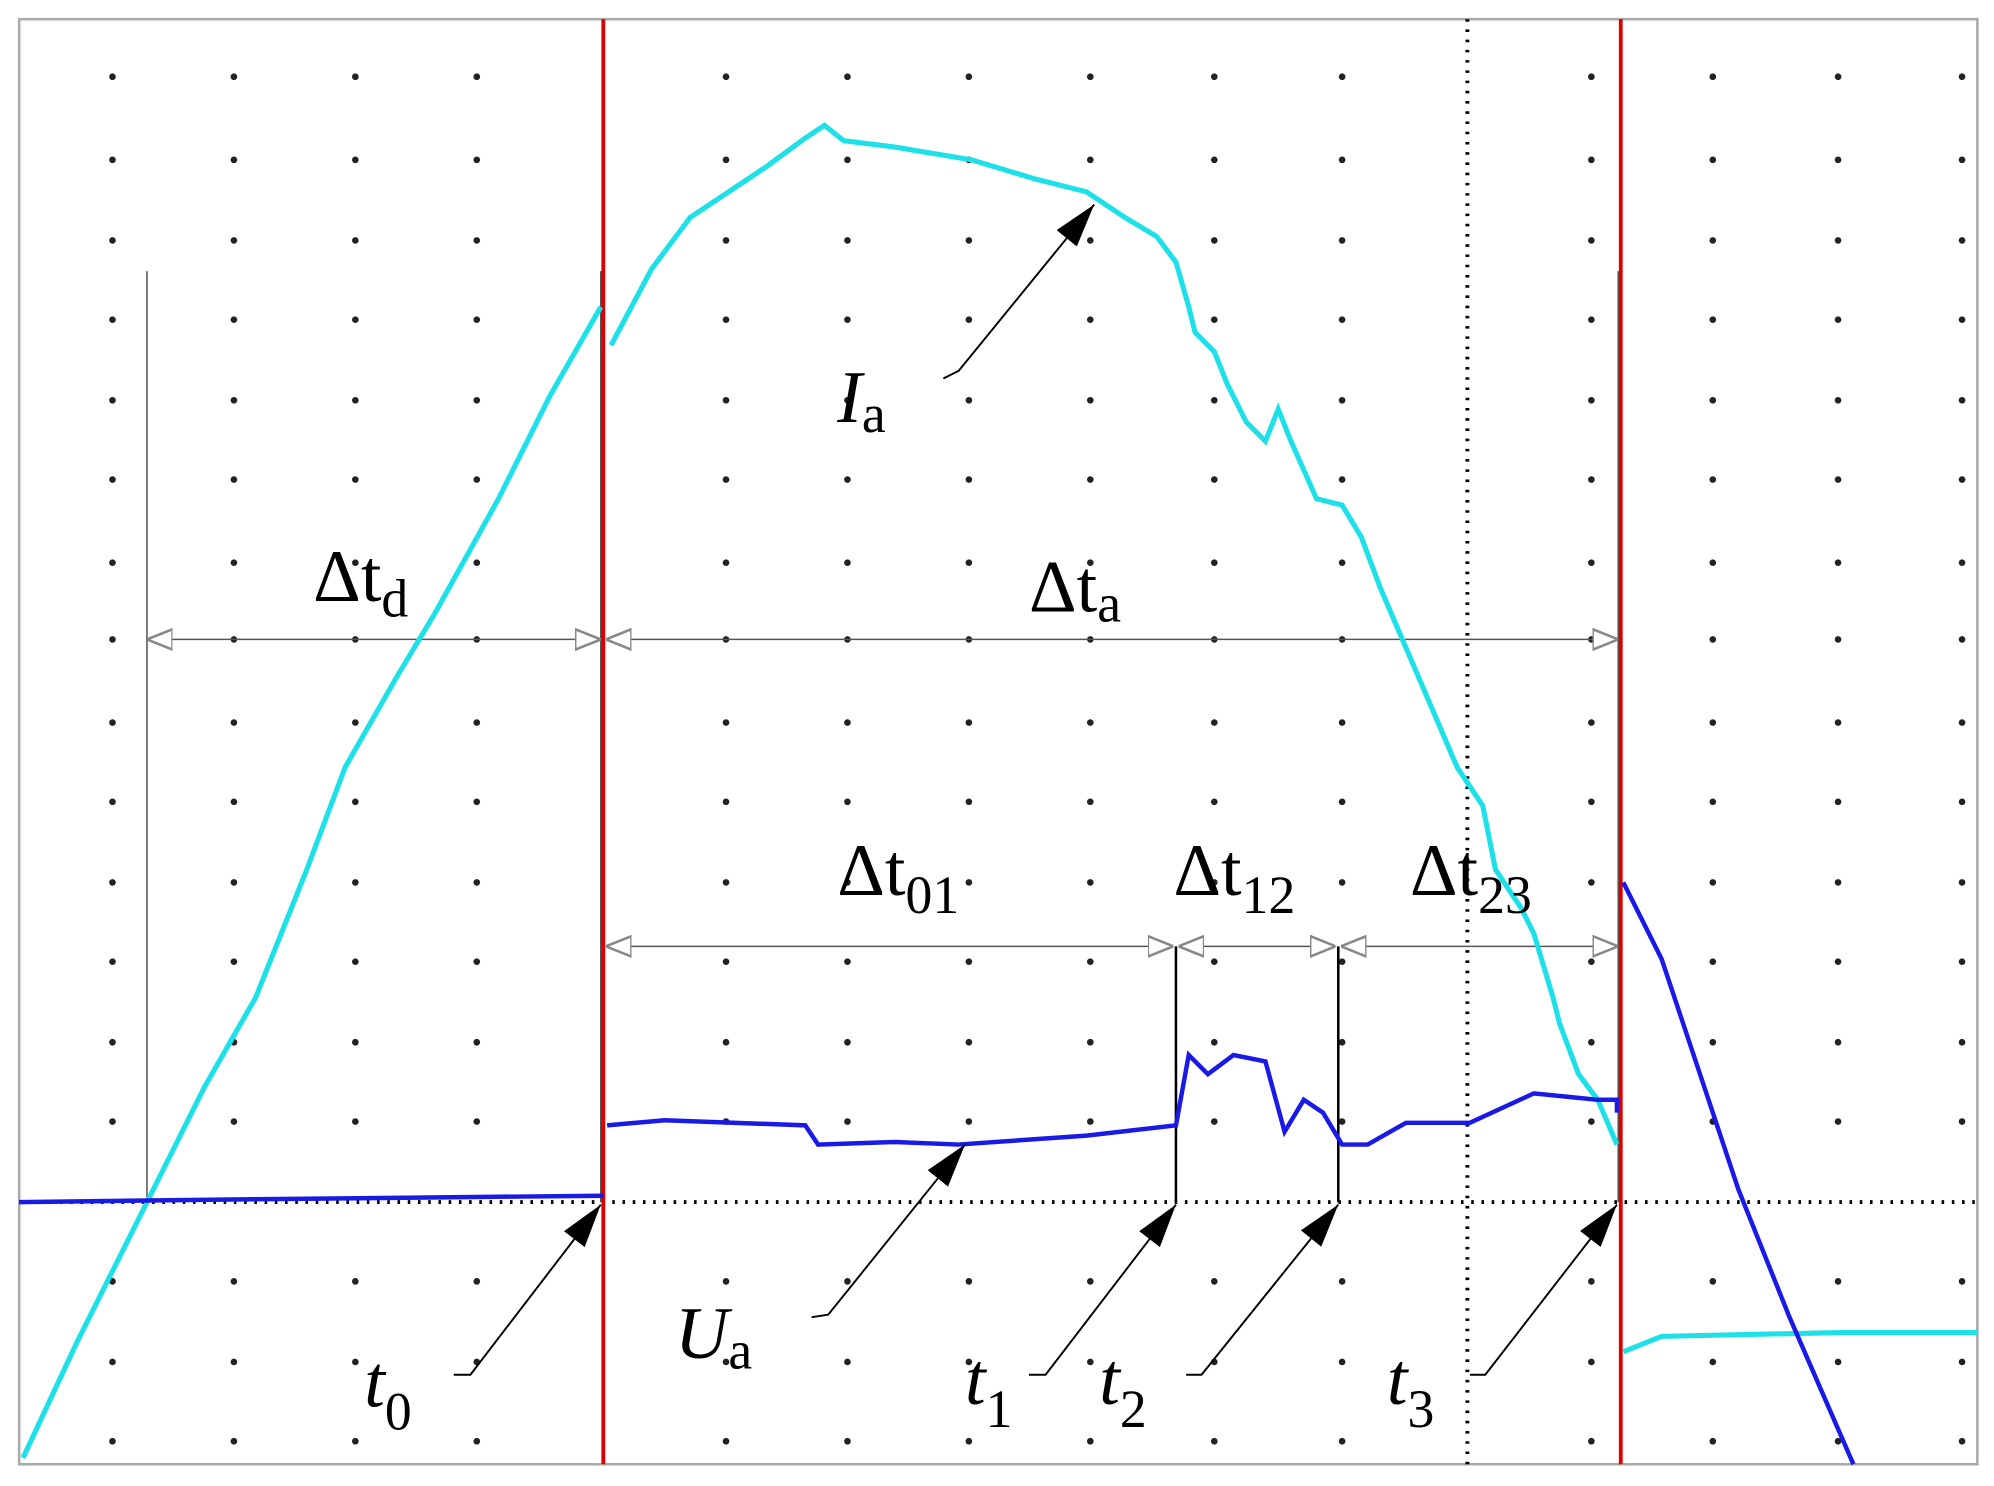 The image size is (1994, 1486). Describe the element at coordinates (861, 400) in the screenshot. I see `label-ia: Ia` at that location.